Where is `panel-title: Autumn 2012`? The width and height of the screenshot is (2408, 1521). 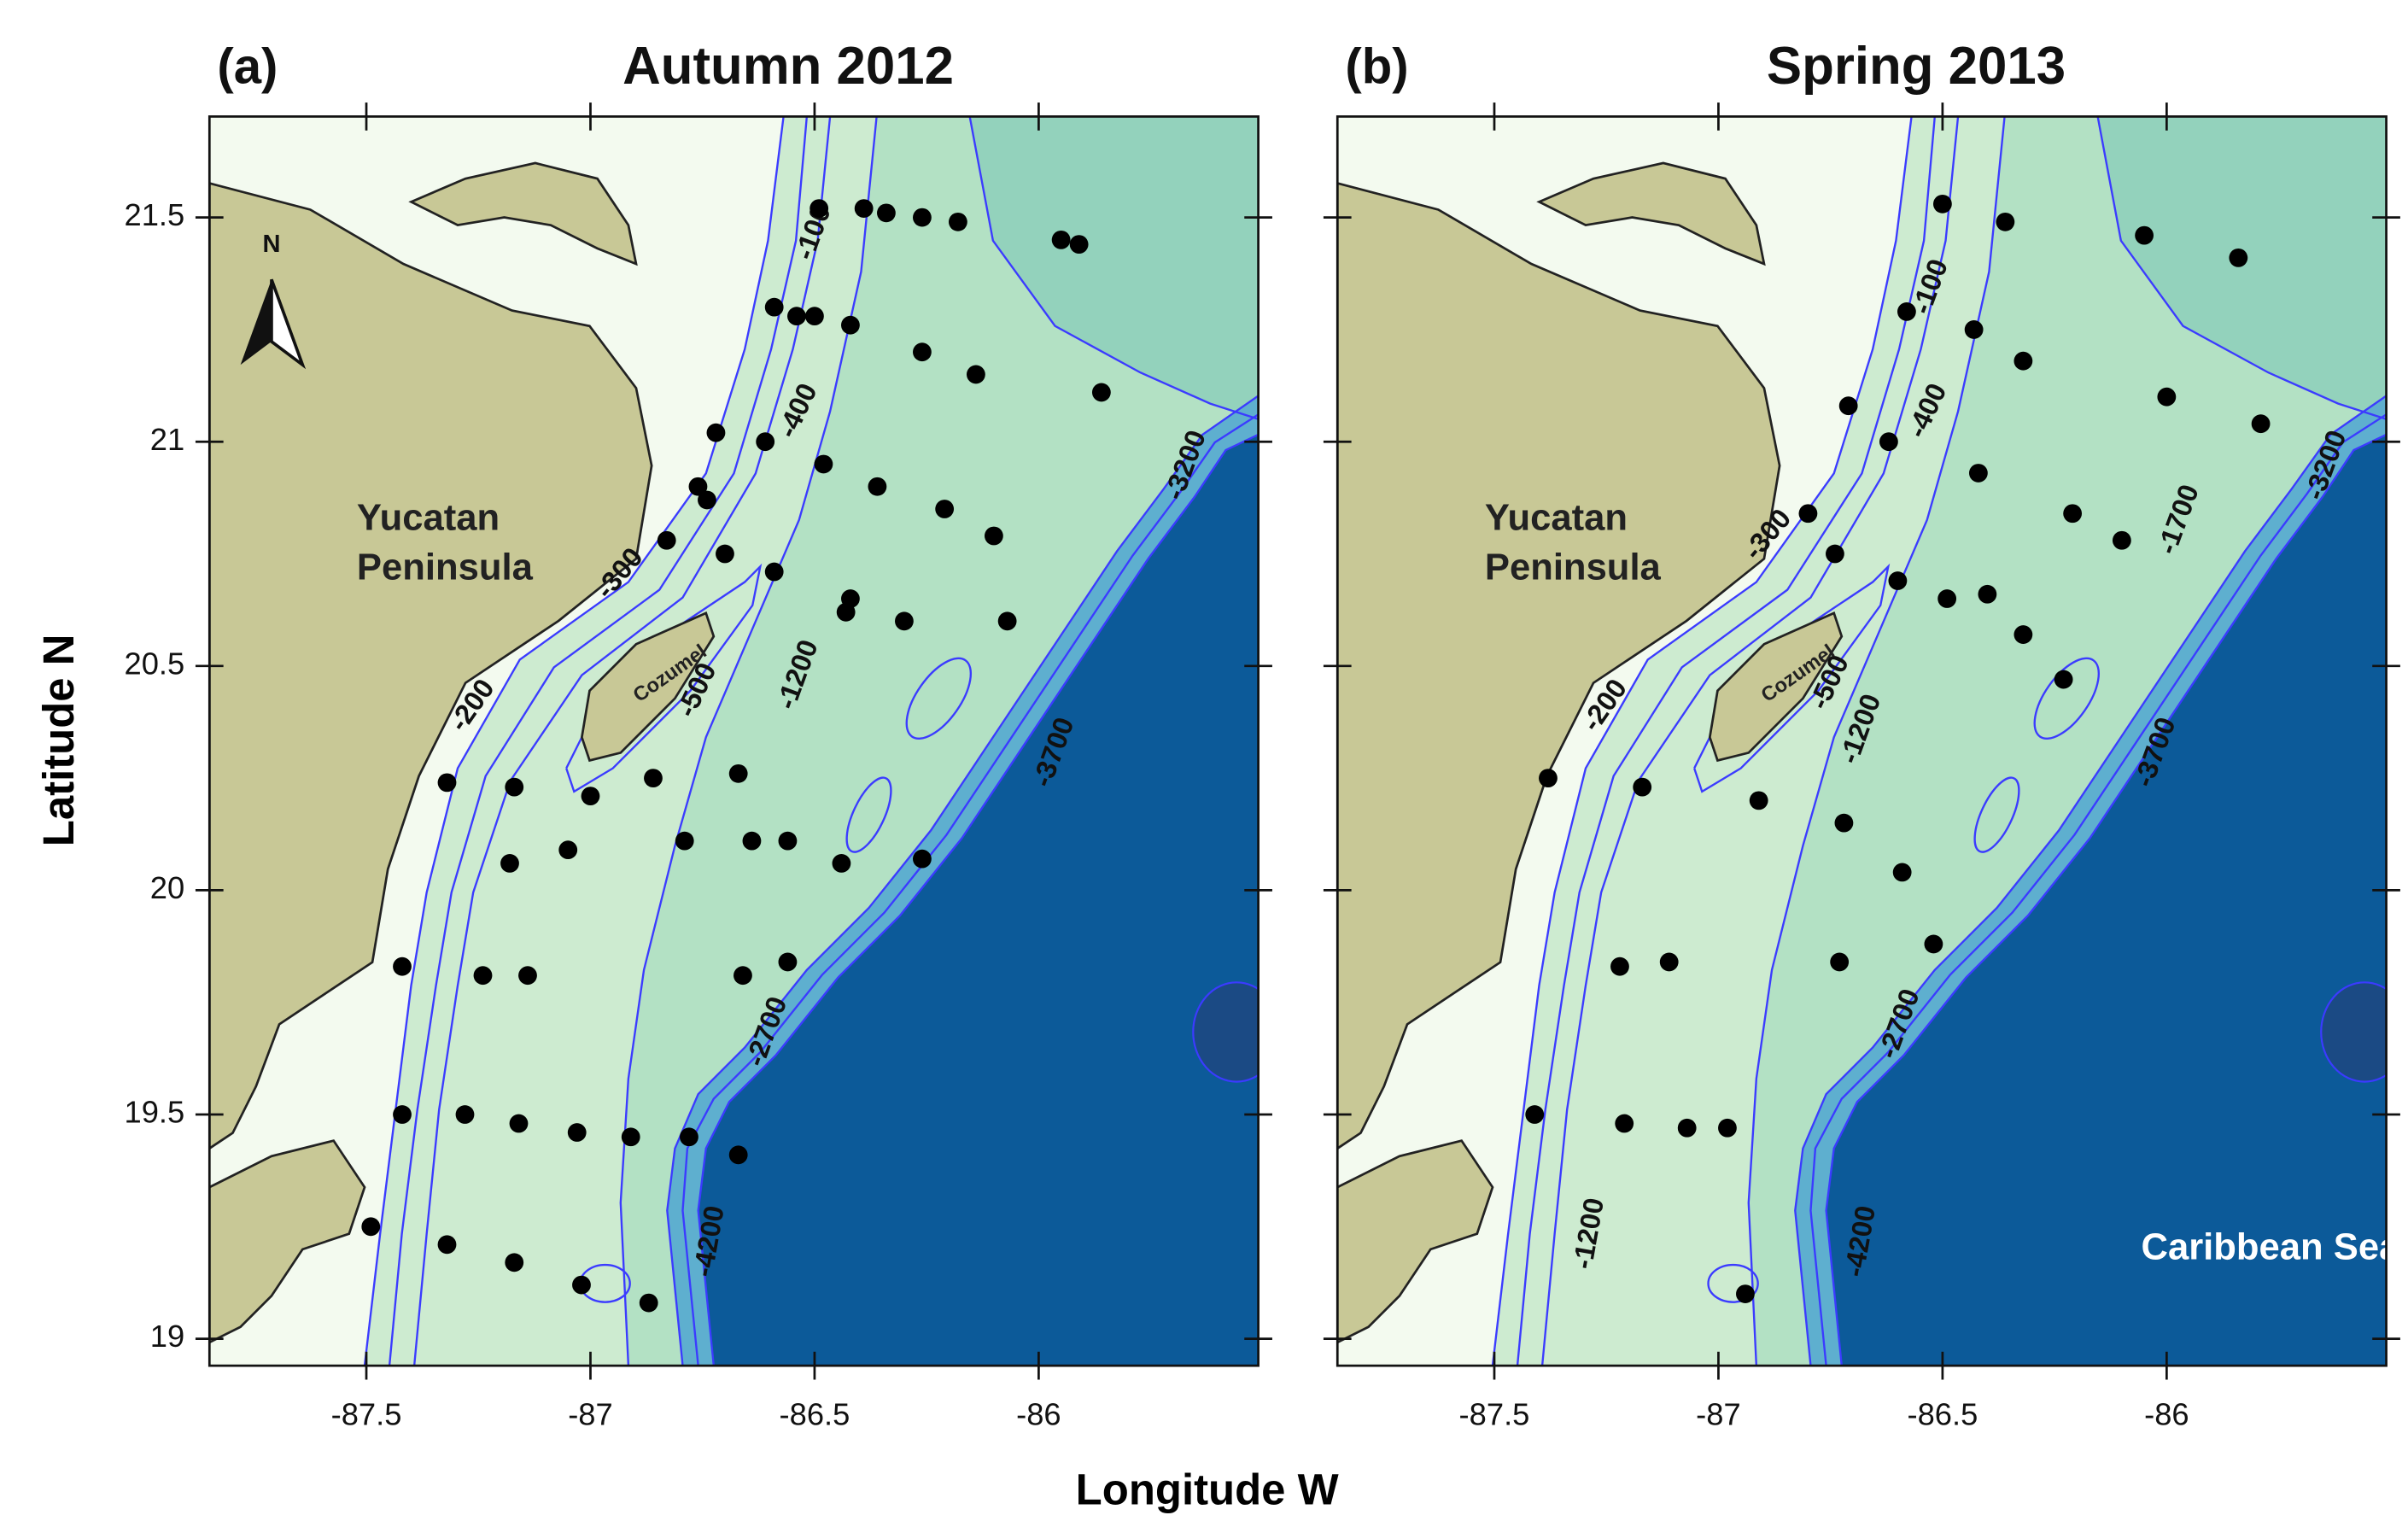 panel-title: Autumn 2012 is located at coordinates (788, 66).